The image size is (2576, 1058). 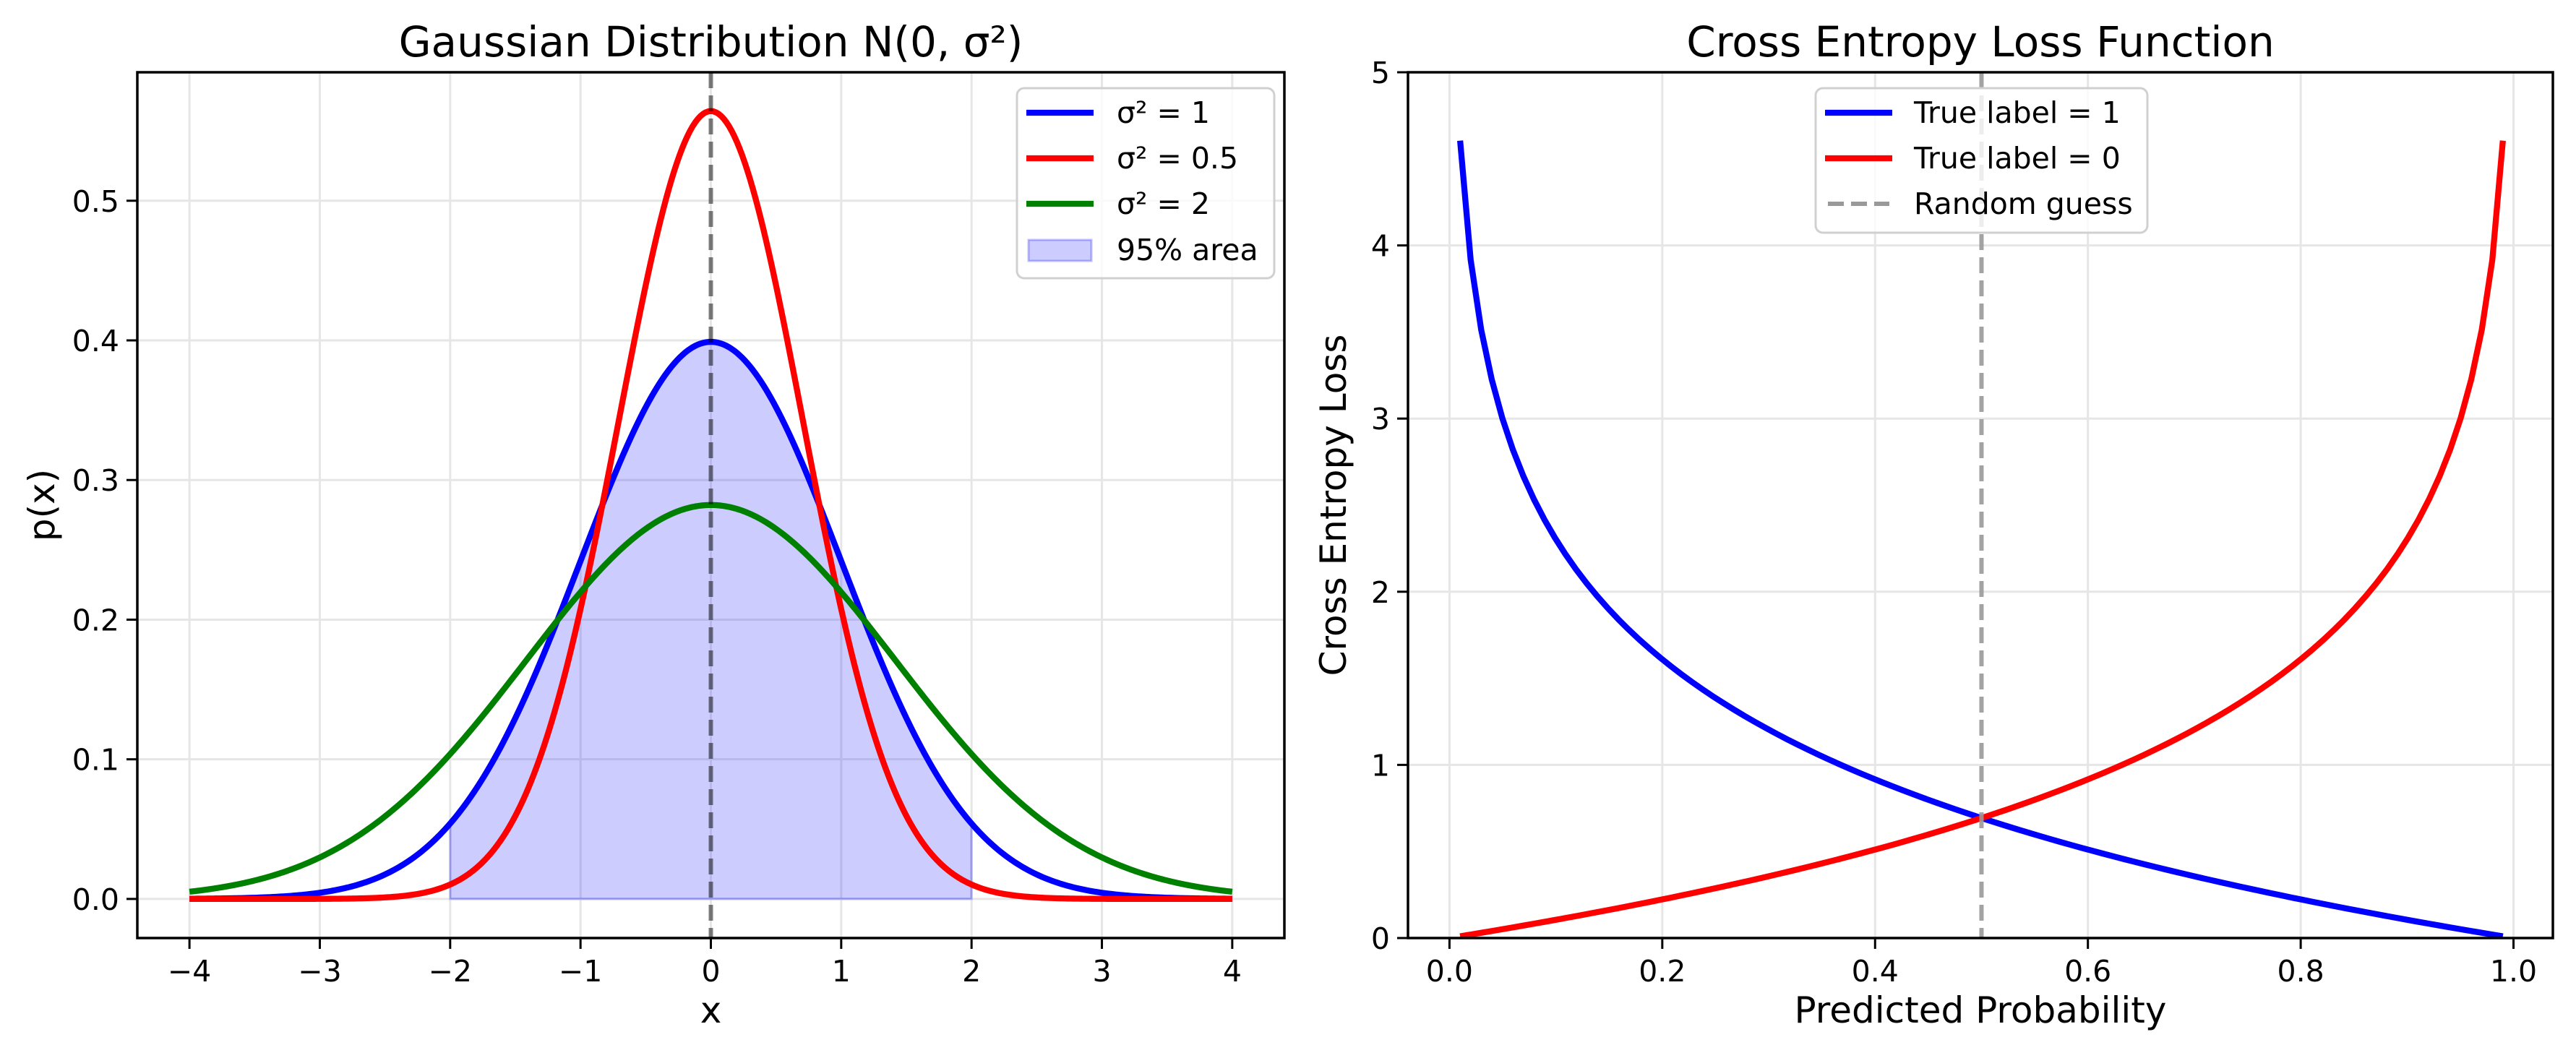 I want to click on y-tick-label: 2, so click(x=1381, y=592).